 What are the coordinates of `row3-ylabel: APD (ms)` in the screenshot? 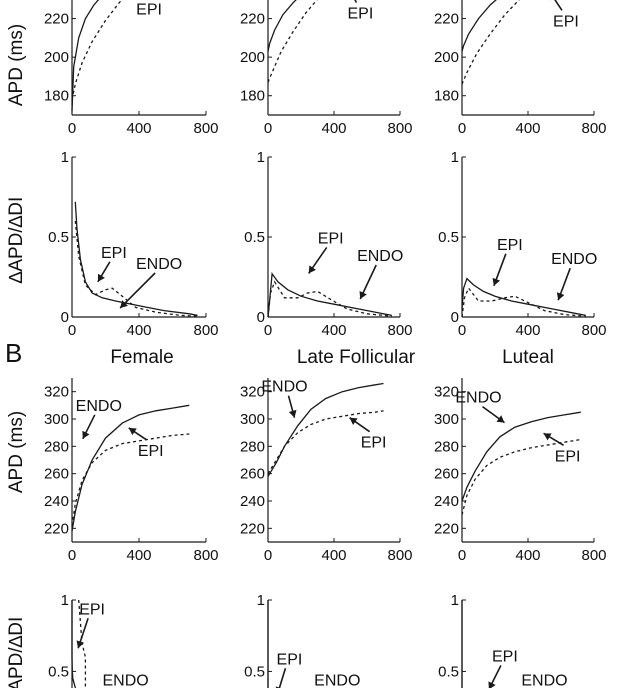 It's located at (16, 452).